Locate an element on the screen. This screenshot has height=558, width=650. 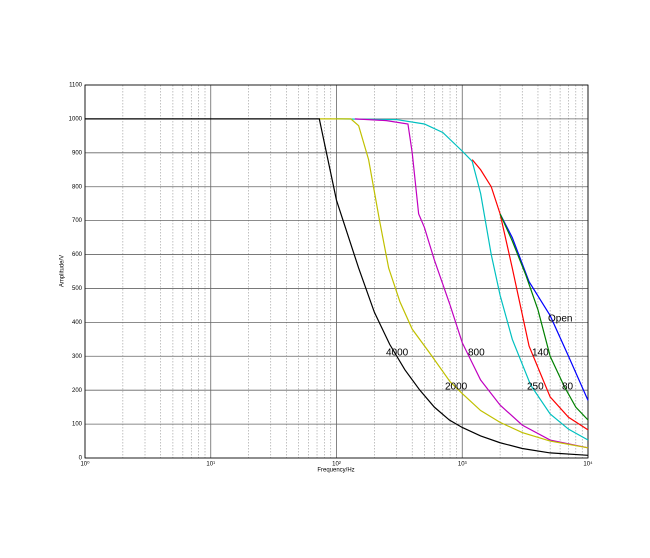
x-tick-label: 10¹ is located at coordinates (210, 465).